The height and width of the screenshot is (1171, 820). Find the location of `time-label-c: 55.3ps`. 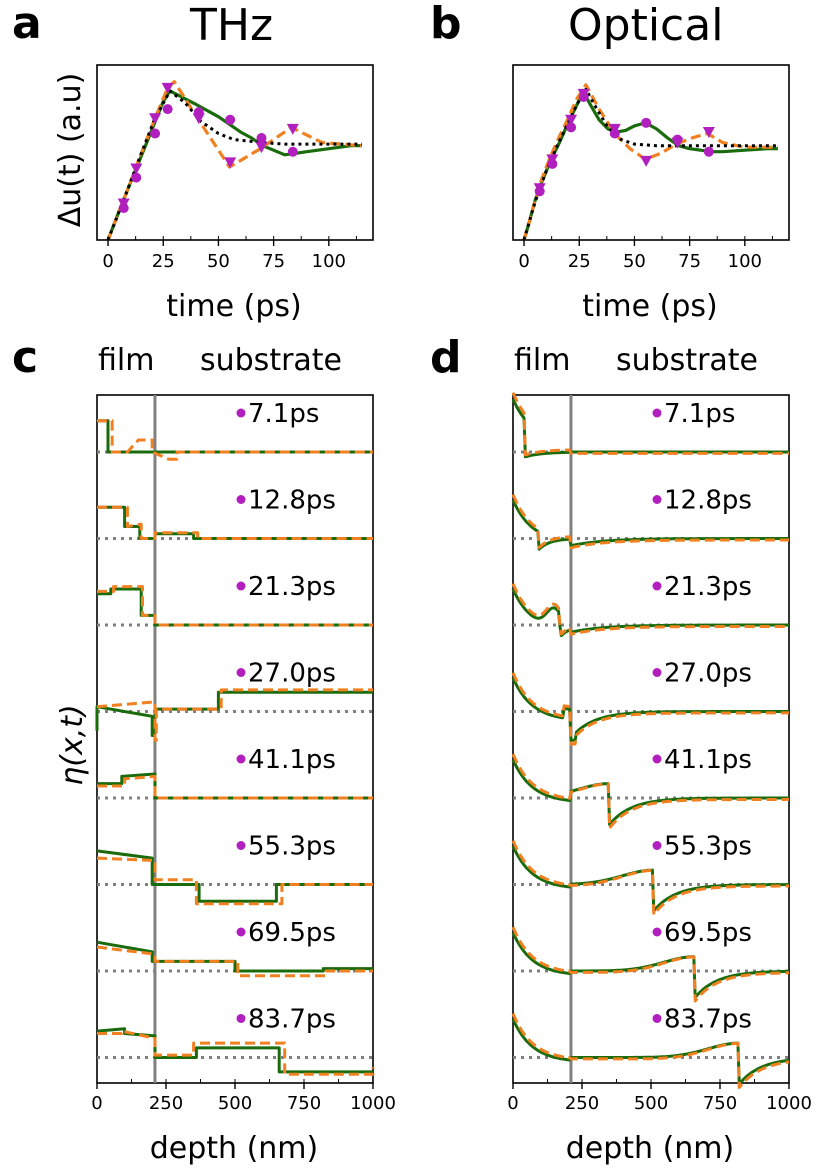

time-label-c: 55.3ps is located at coordinates (292, 847).